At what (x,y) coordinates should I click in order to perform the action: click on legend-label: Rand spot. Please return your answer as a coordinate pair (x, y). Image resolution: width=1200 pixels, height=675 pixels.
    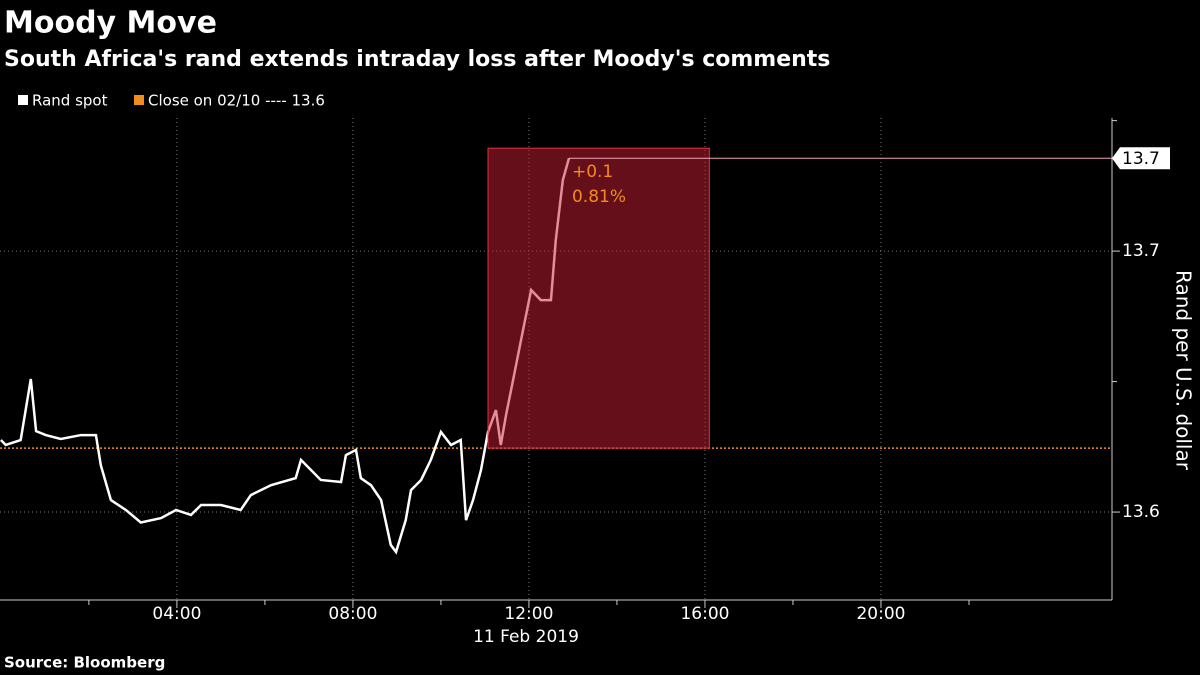
    Looking at the image, I should click on (70, 101).